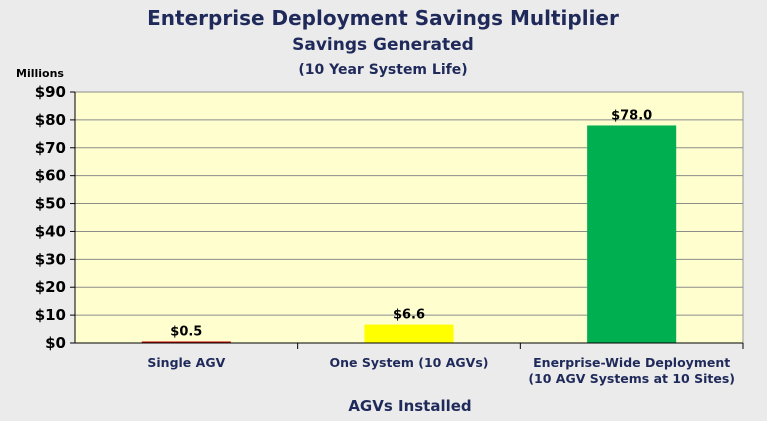 The image size is (767, 421). Describe the element at coordinates (50, 231) in the screenshot. I see `y-tick-label: $40` at that location.